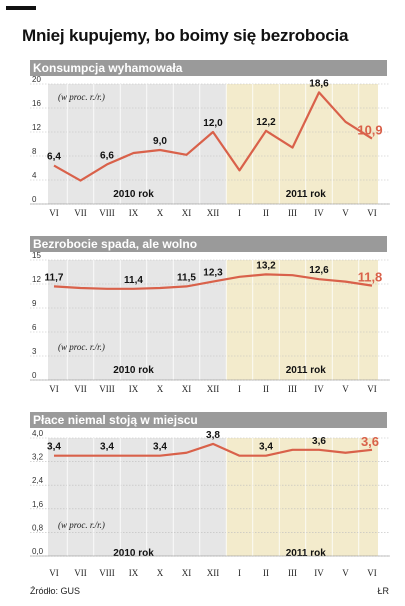 Image resolution: width=405 pixels, height=606 pixels. I want to click on y-tick-label: 15, so click(36, 255).